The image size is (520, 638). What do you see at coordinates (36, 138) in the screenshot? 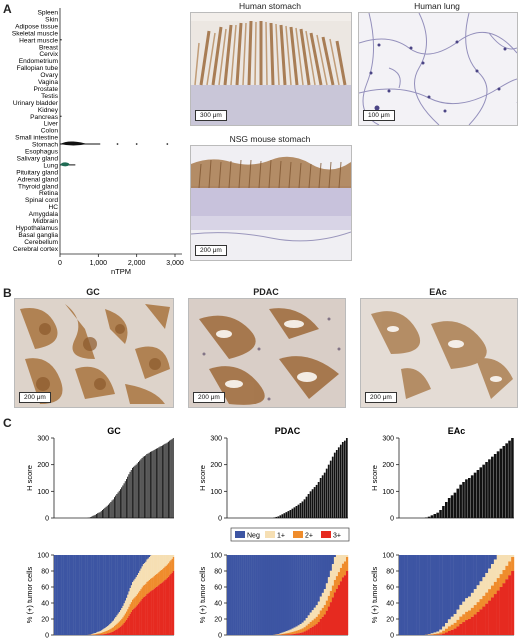
I see `tissue-label: Small intestine` at bounding box center [36, 138].